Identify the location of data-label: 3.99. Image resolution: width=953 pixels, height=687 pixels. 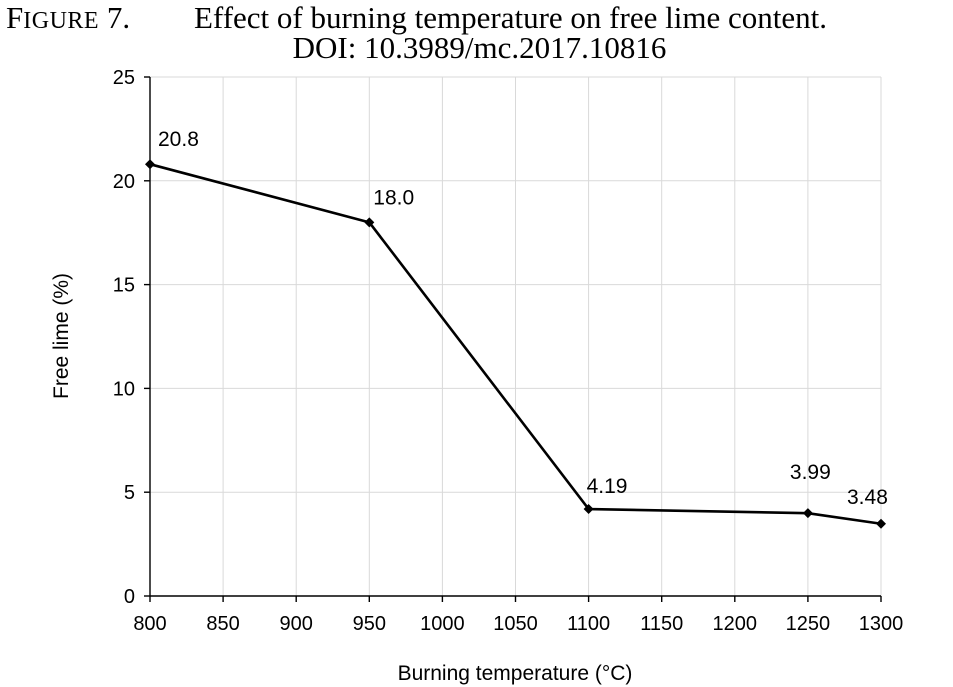
(810, 472).